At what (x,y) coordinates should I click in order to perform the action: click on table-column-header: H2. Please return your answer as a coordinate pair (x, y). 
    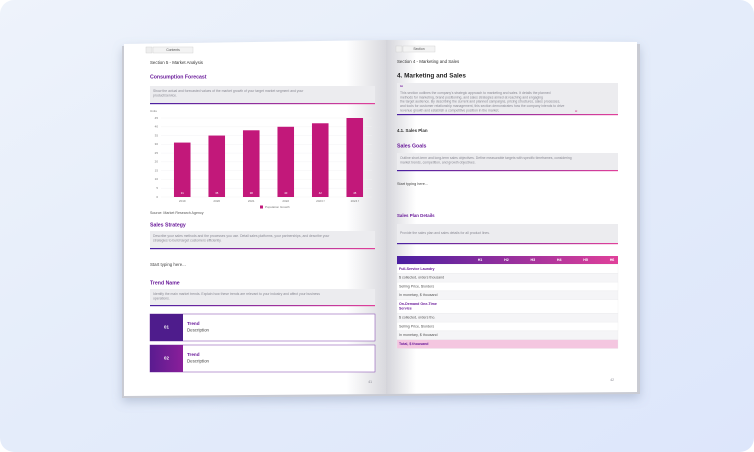
    Looking at the image, I should click on (506, 260).